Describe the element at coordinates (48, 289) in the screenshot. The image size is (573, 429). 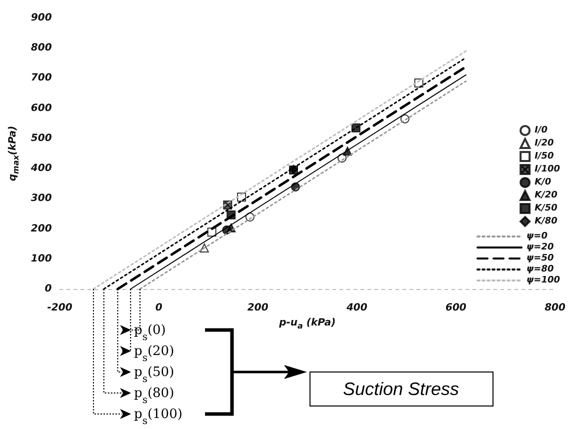
I see `y-tick-label: 0` at that location.